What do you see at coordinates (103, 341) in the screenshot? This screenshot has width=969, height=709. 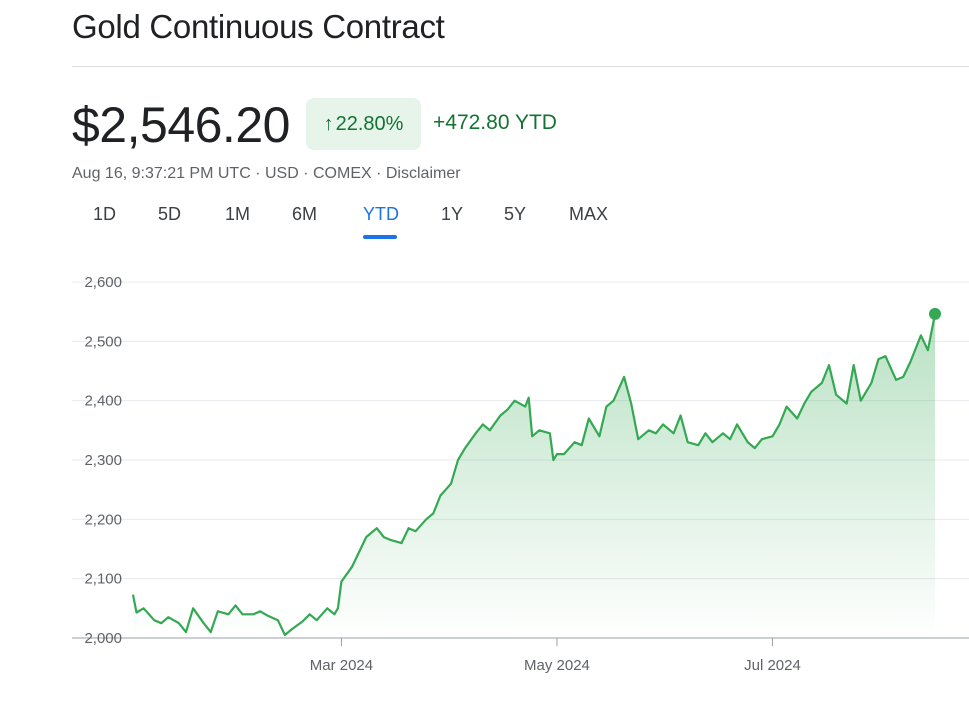 I see `y-tick-label: 2,500` at bounding box center [103, 341].